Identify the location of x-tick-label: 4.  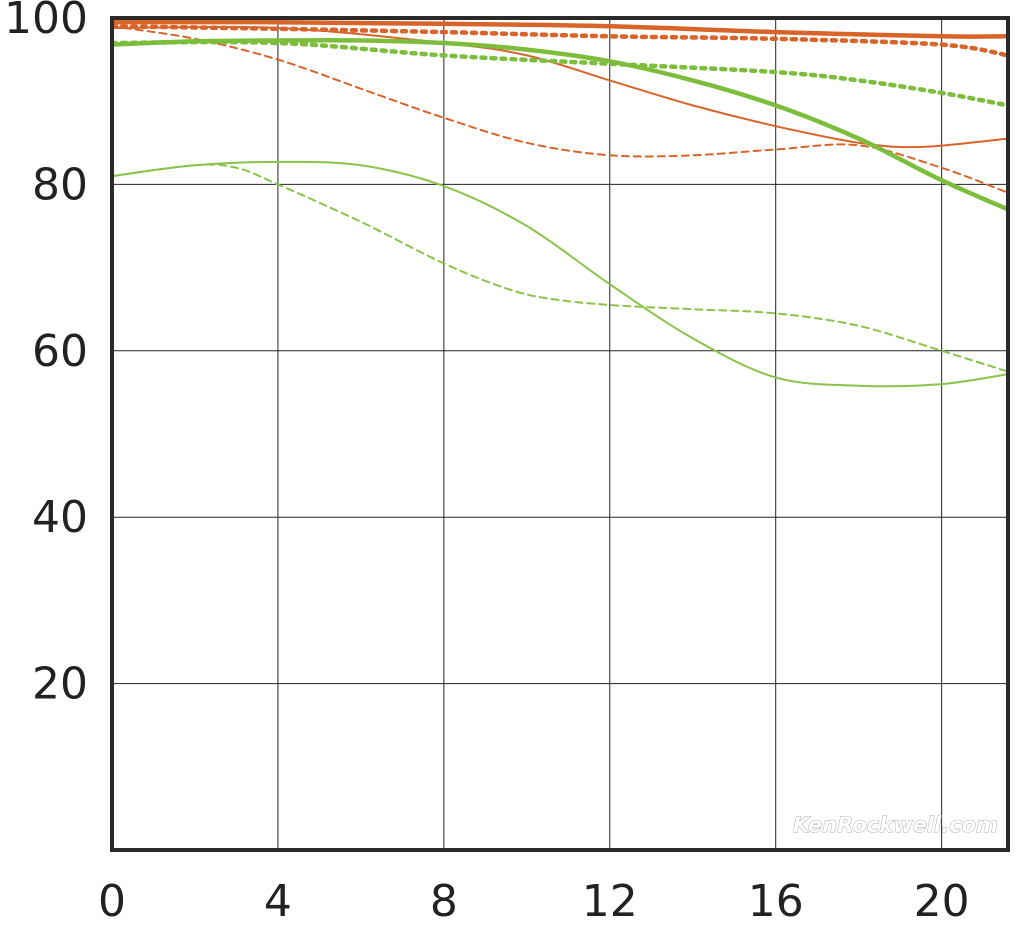
(278, 901).